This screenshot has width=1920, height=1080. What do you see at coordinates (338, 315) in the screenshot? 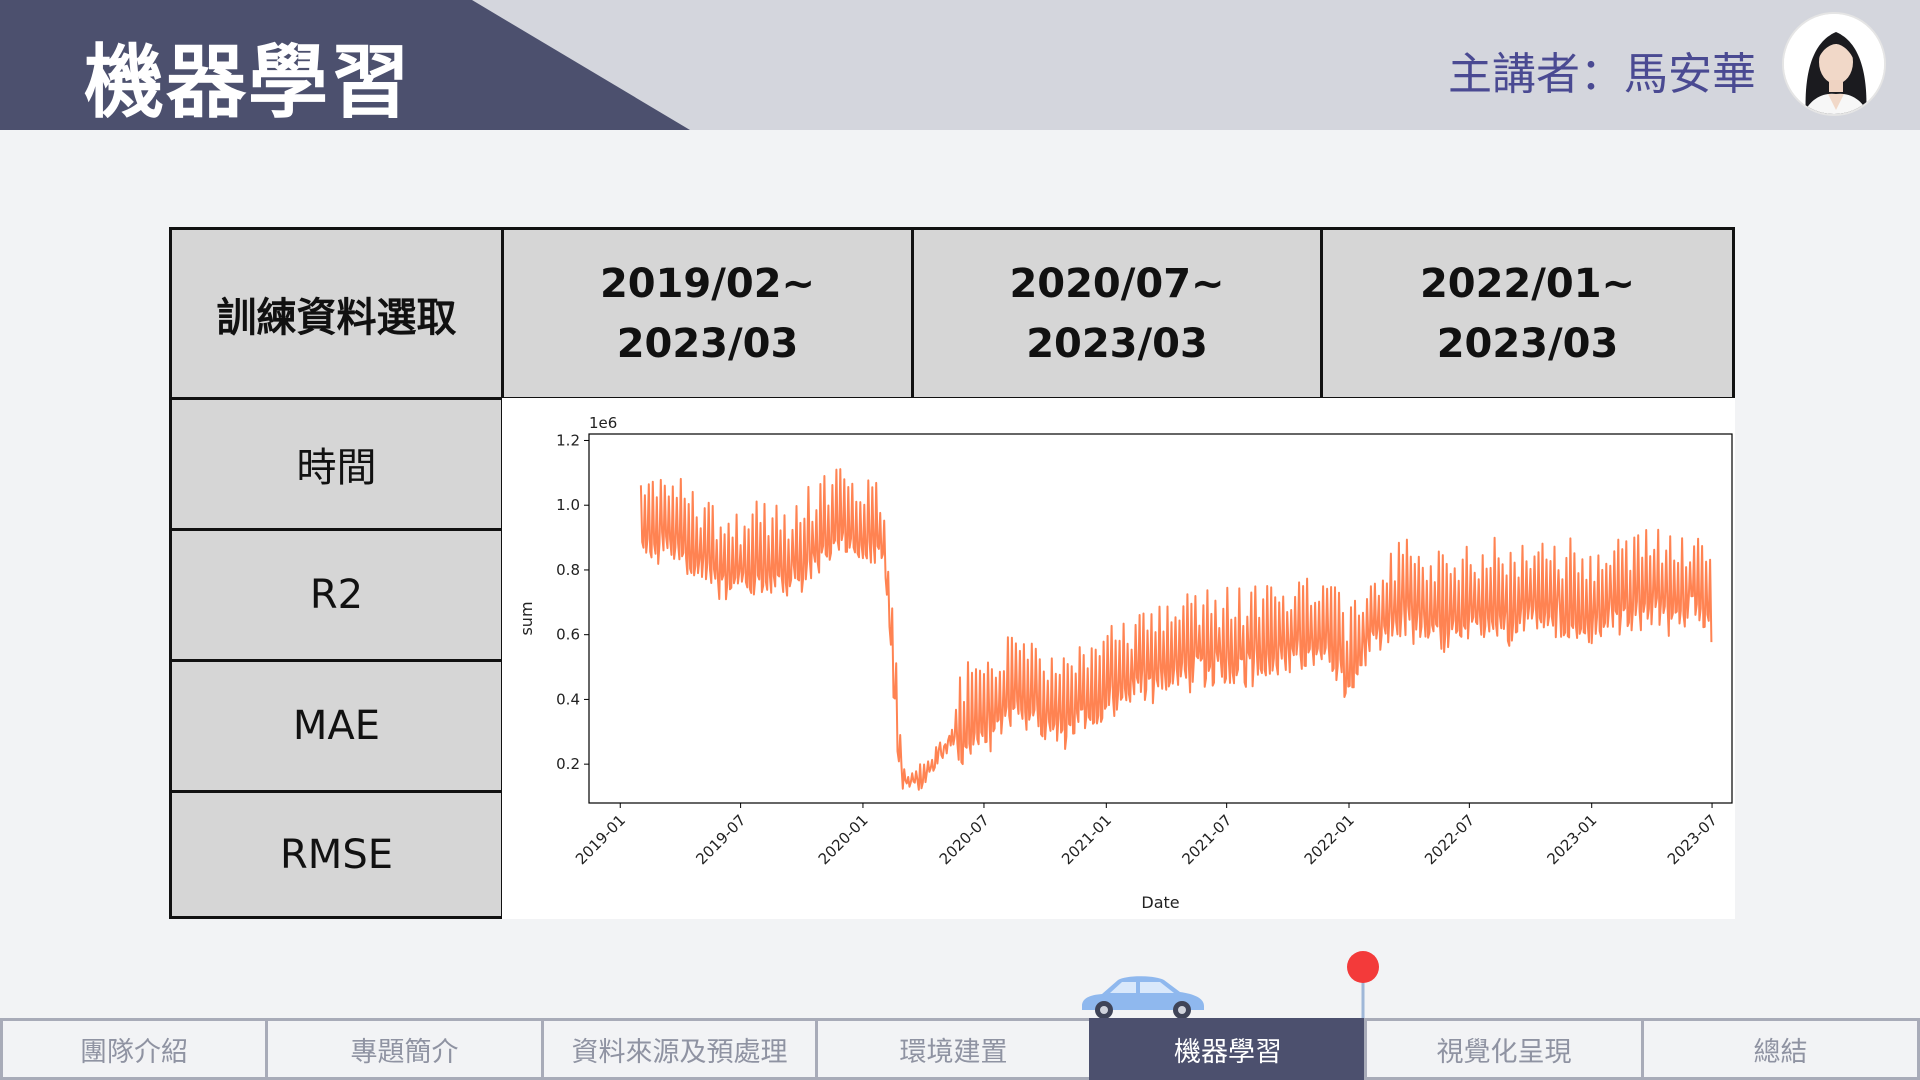
I see `table-header-cell: 訓練資料選取` at bounding box center [338, 315].